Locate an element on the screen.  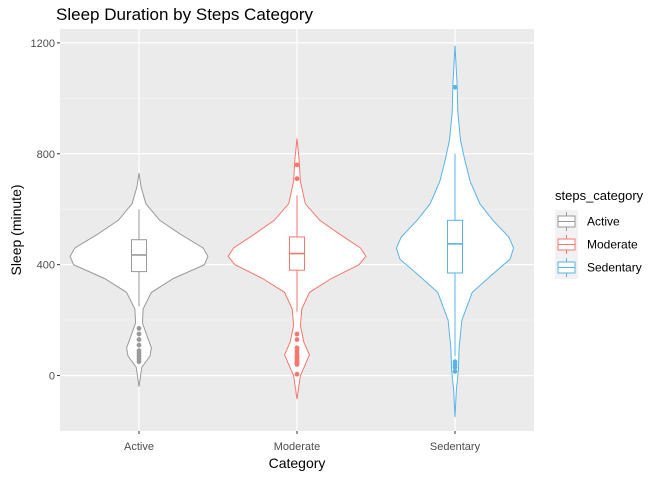
x-tick-label: Moderate is located at coordinates (297, 447).